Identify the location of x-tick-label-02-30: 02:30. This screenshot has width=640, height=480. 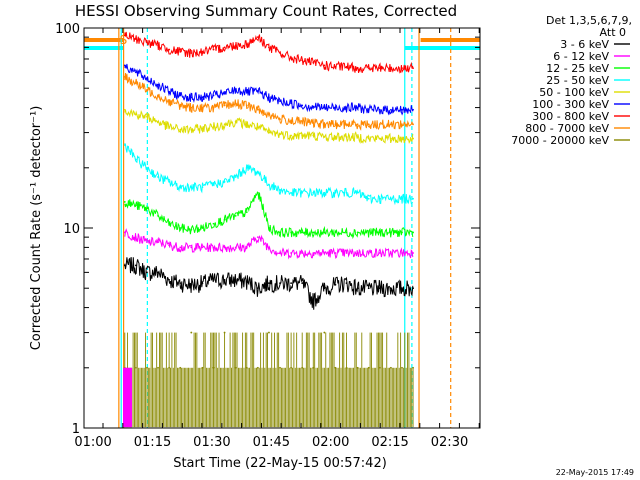
(449, 442).